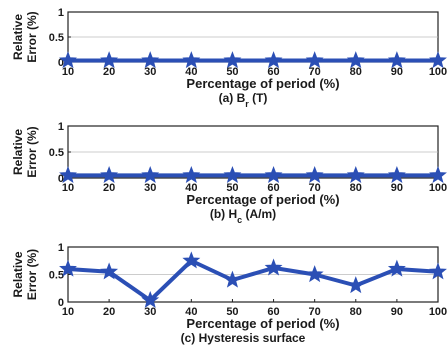 This screenshot has width=447, height=363. Describe the element at coordinates (243, 216) in the screenshot. I see `panel-caption: (b) Hc (A/m)` at that location.